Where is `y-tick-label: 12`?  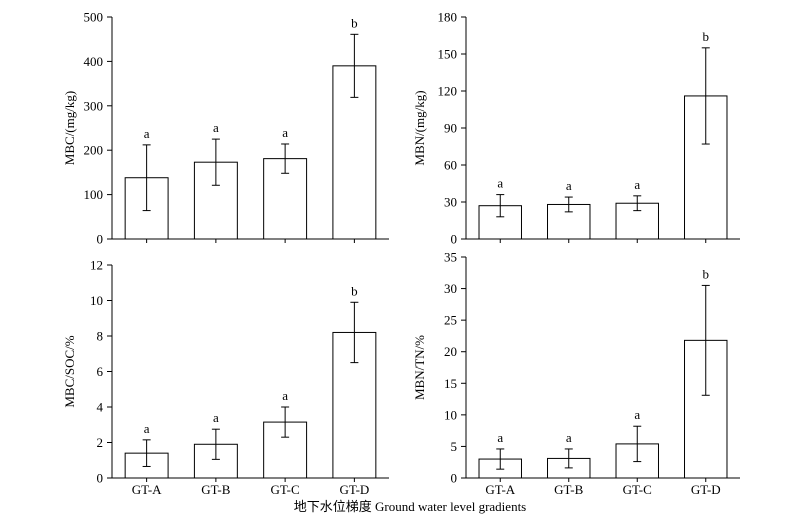
y-tick-label: 12 is located at coordinates (96, 265).